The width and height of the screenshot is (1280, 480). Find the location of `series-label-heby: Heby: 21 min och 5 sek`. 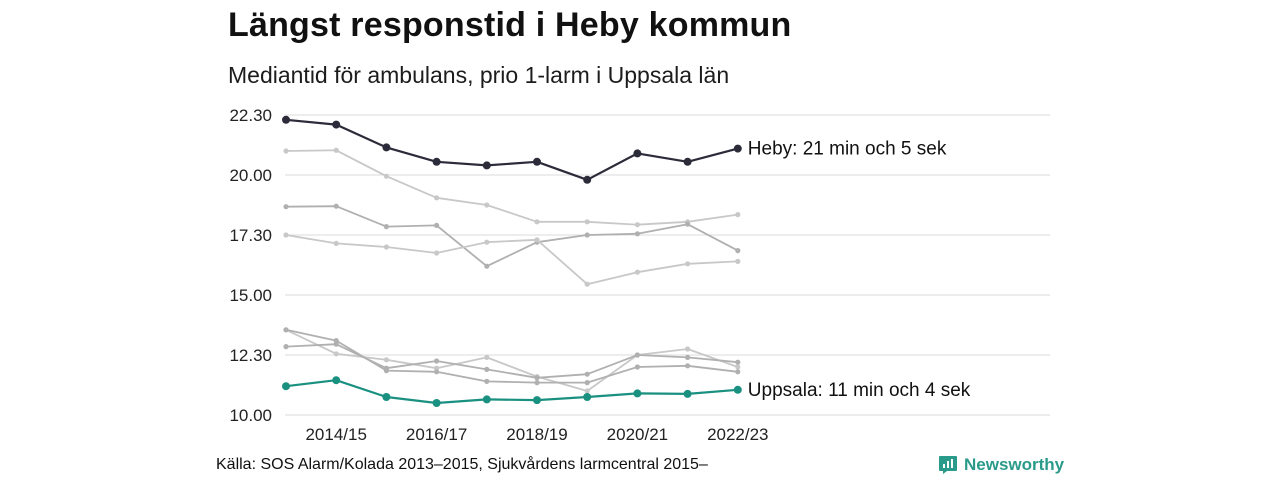

series-label-heby: Heby: 21 min och 5 sek is located at coordinates (847, 149).